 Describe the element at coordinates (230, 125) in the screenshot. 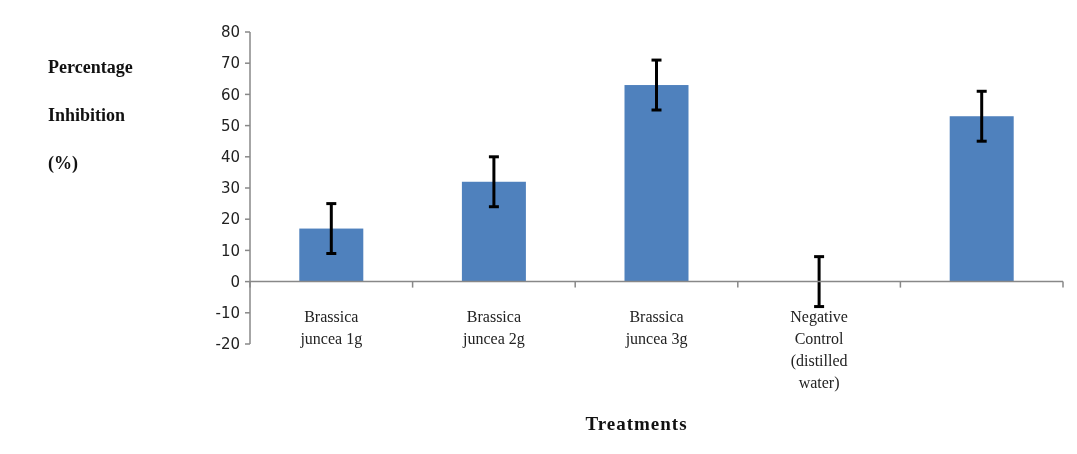

I see `y-tick-label: 50` at that location.